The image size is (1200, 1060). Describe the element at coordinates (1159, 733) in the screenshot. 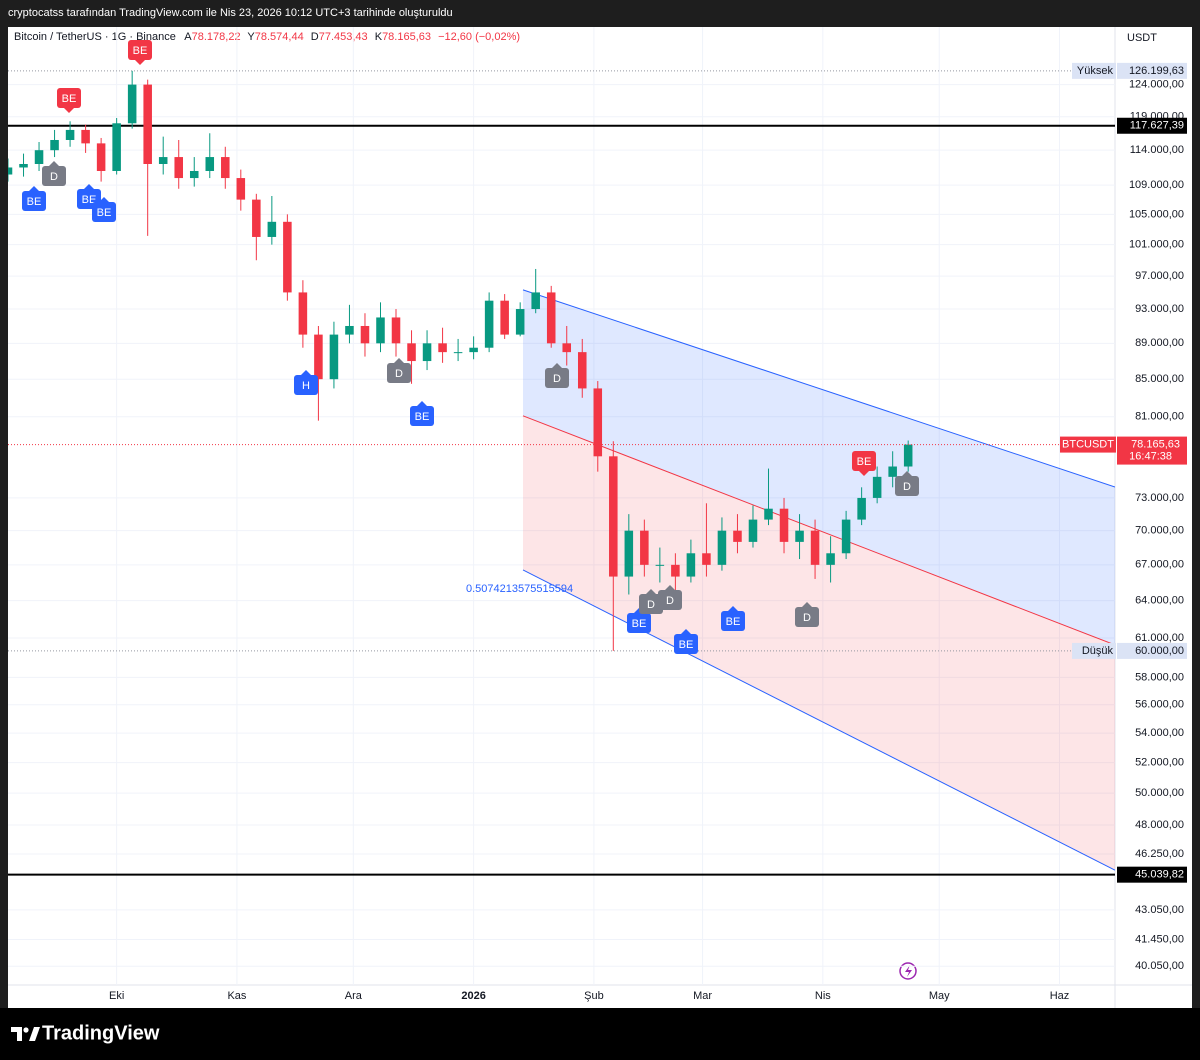

I see `y-tick-label: 54.000,00` at that location.